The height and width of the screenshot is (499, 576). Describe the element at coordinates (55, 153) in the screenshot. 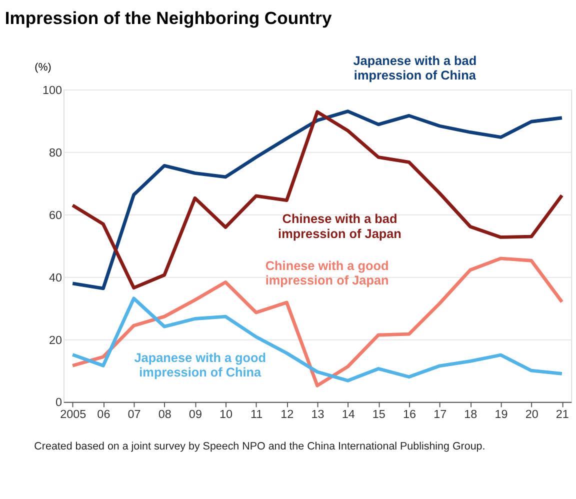

I see `y-tick-label: 80` at that location.